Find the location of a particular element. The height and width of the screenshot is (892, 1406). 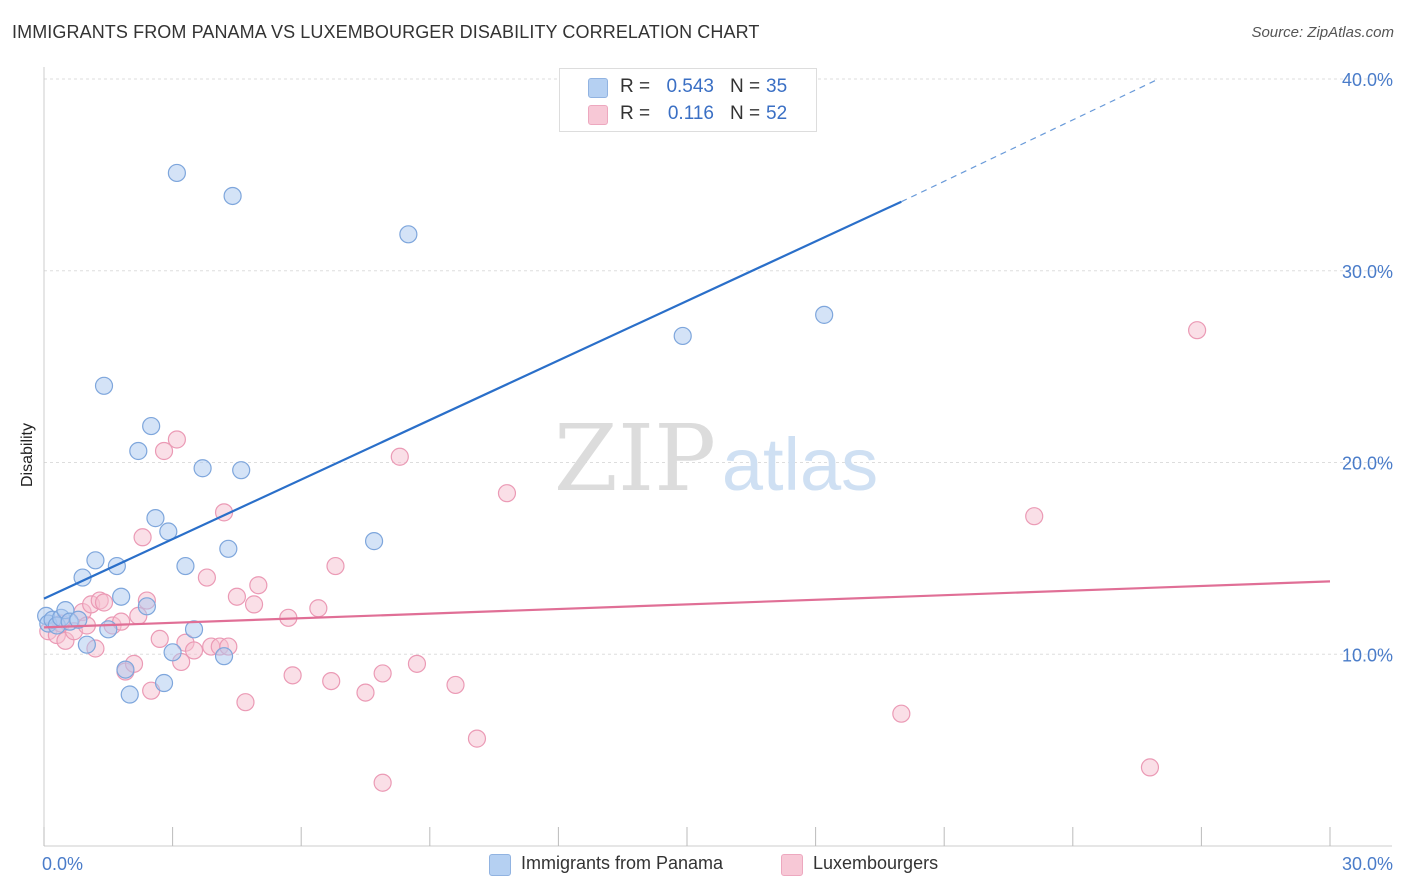

legend-n-value: 35 is located at coordinates (777, 86).